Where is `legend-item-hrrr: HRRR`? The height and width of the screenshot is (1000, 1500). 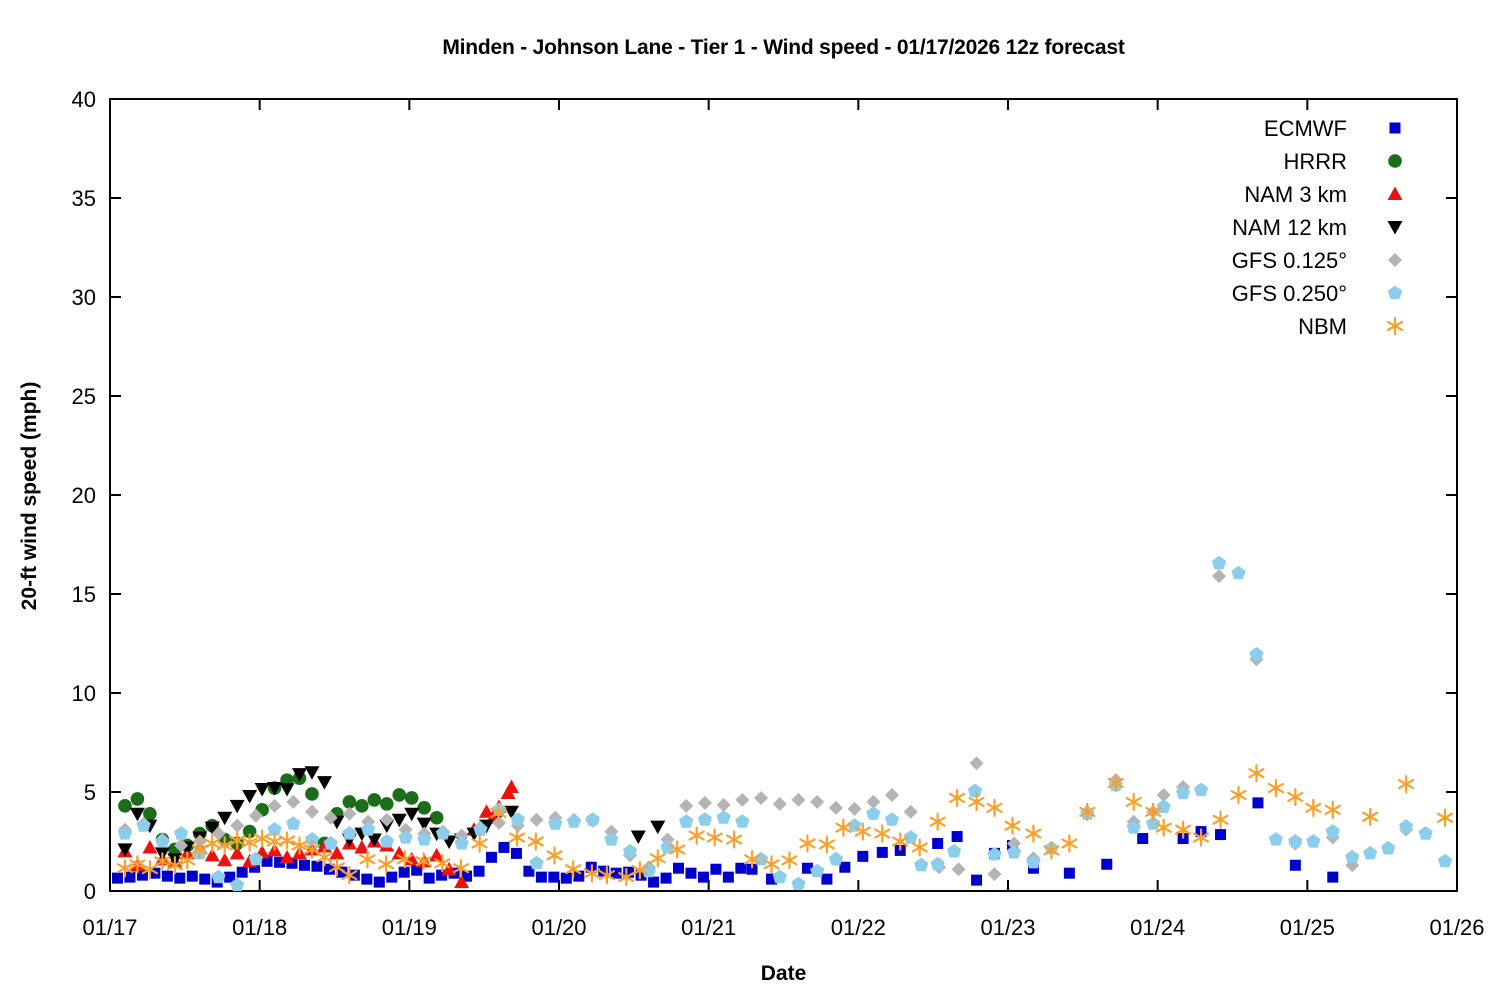 legend-item-hrrr: HRRR is located at coordinates (1342, 161).